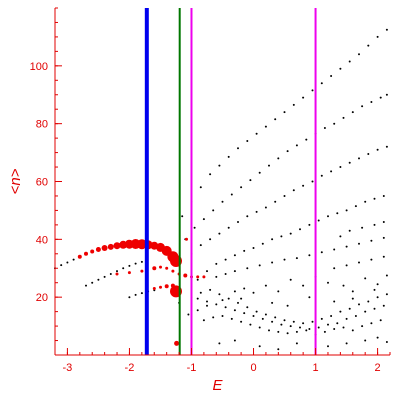 This screenshot has width=400, height=400. I want to click on x-tick-label-1: -2, so click(130, 368).